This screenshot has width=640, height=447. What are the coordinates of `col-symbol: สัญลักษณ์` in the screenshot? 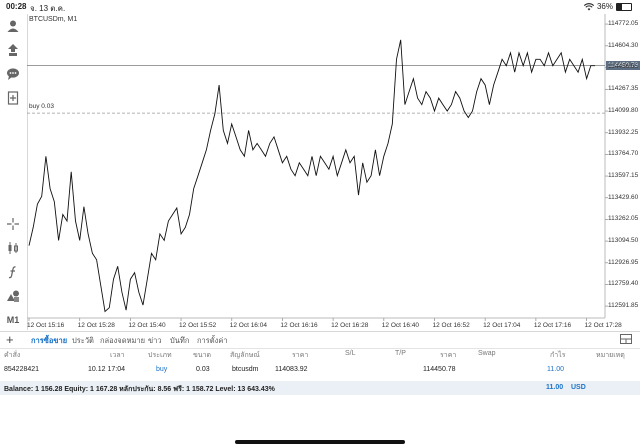 It's located at (245, 355).